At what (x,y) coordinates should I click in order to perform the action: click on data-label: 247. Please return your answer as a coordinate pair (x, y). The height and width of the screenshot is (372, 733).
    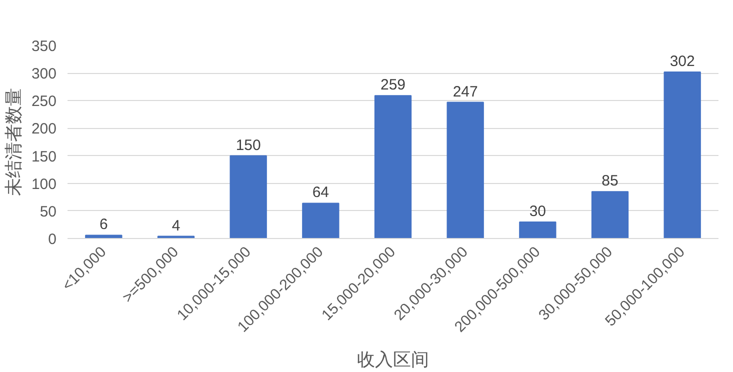
    Looking at the image, I should click on (465, 91).